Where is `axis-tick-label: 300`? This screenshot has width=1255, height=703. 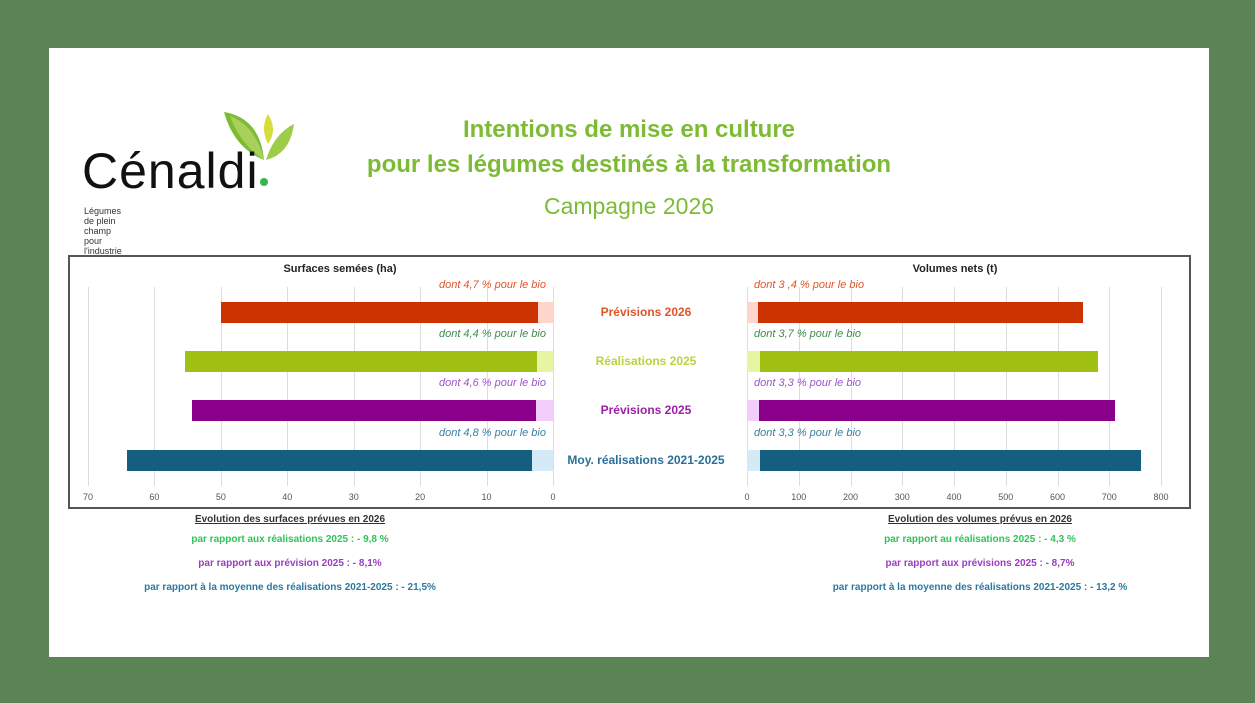 axis-tick-label: 300 is located at coordinates (902, 497).